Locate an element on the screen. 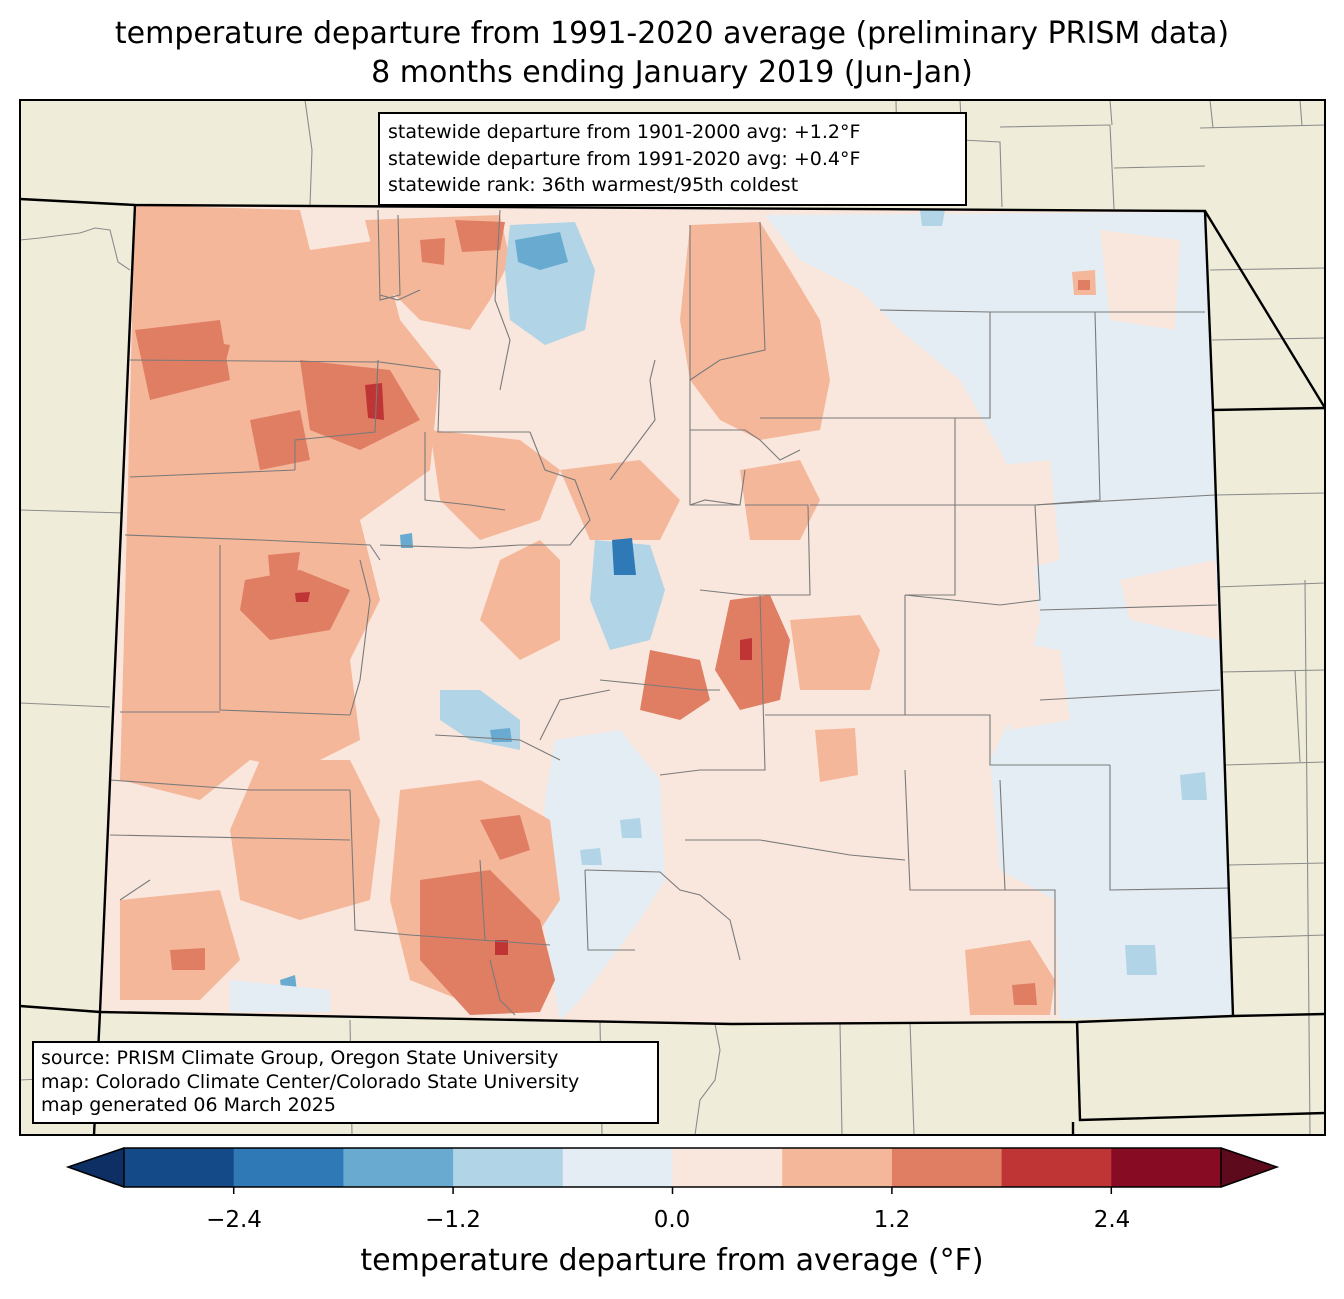  colorbar-title: temperature departure from average (°F) is located at coordinates (672, 1260).